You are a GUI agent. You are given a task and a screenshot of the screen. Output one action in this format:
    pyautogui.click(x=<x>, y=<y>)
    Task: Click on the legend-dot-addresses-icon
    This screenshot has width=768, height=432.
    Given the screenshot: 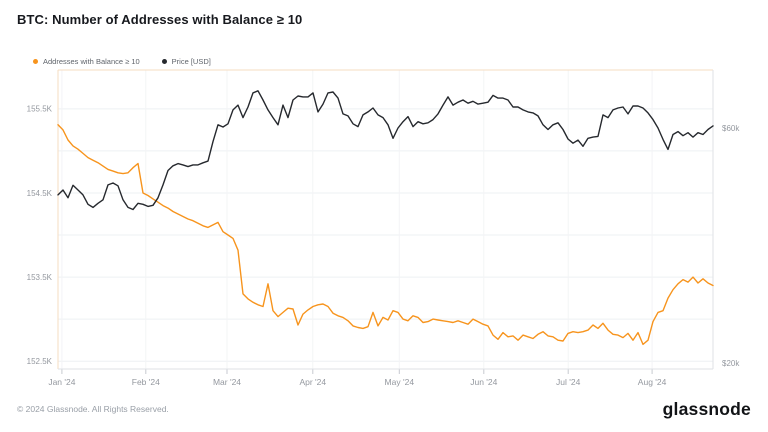 What is the action you would take?
    pyautogui.click(x=35, y=61)
    